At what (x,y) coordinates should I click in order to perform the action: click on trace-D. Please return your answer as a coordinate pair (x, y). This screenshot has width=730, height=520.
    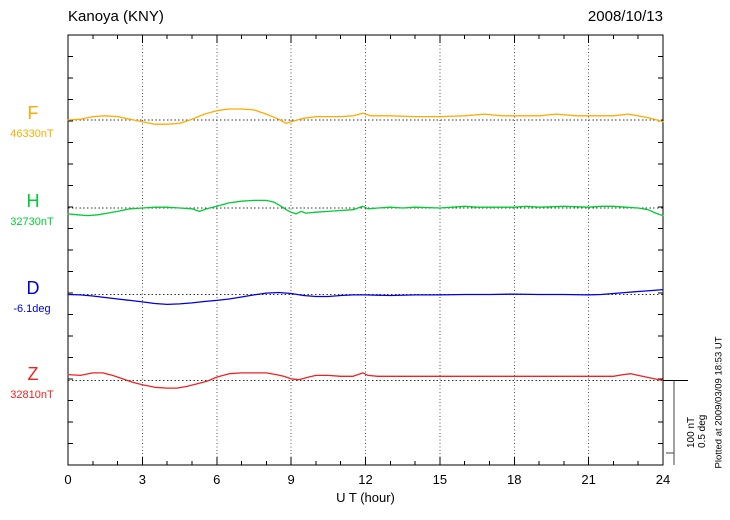
    Looking at the image, I should click on (365, 297).